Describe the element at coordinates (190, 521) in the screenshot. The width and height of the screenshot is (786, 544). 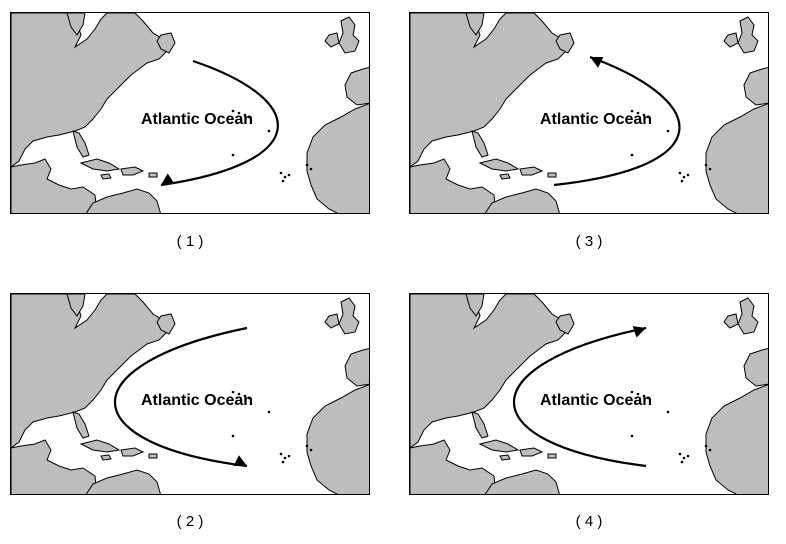
I see `panel-caption-2: ( 2 )` at that location.